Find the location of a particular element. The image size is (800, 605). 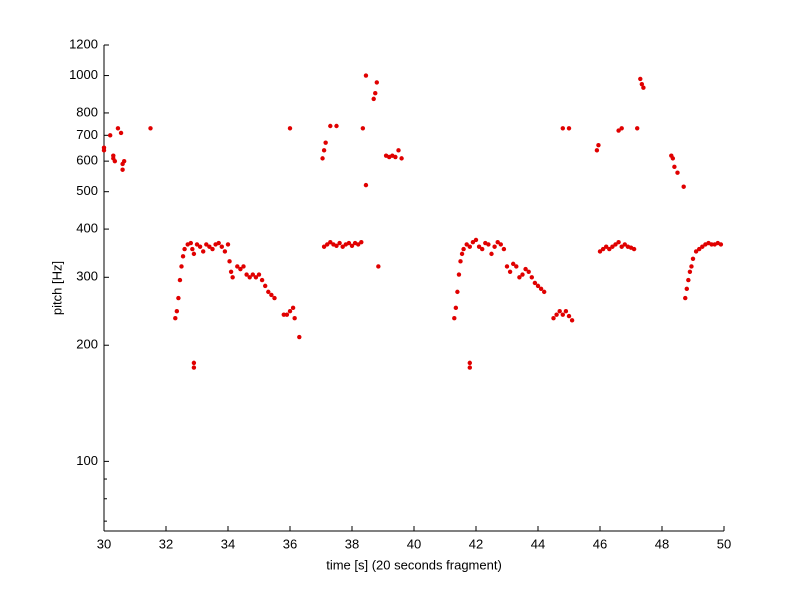

x-tick-label: 32 is located at coordinates (166, 543).